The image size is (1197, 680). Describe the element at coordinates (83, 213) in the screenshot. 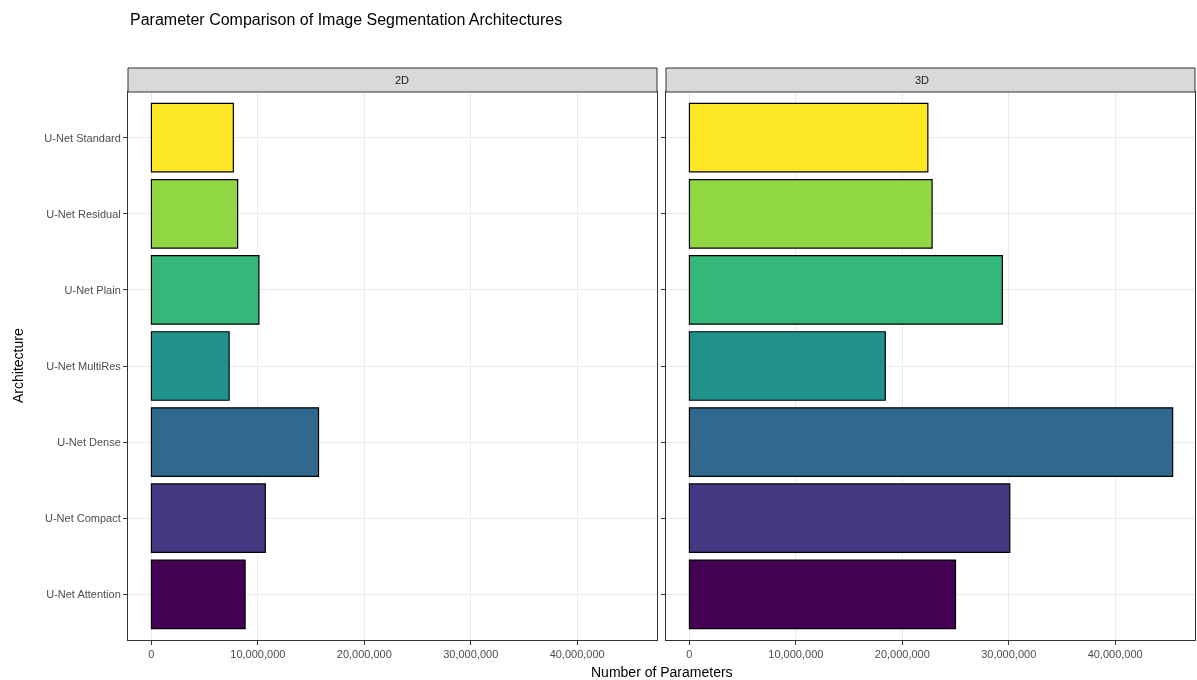

I see `y-tick-label: U-Net Residual` at that location.